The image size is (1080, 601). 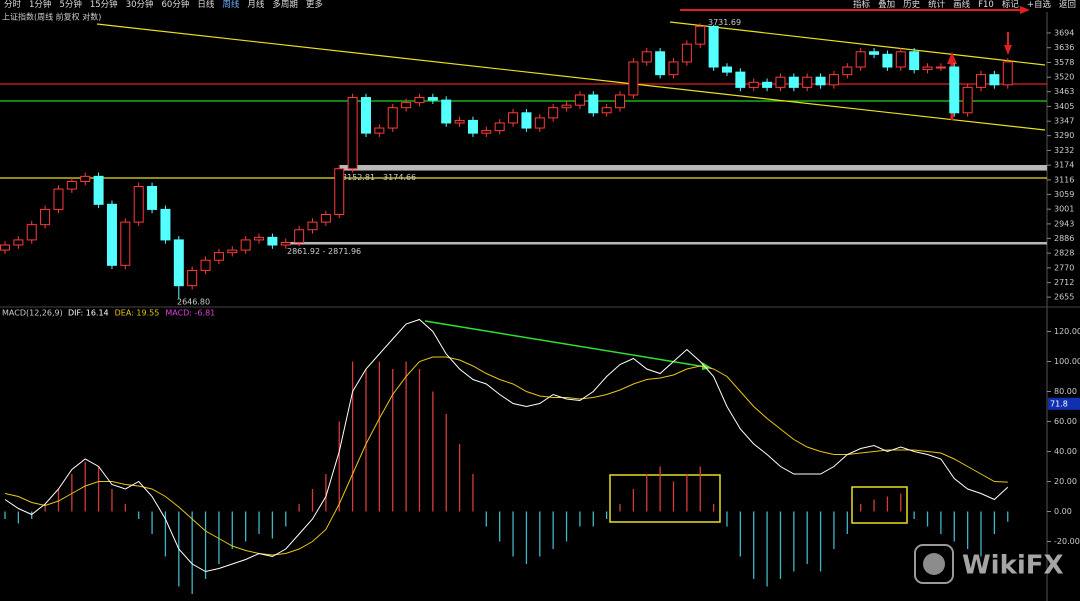 What do you see at coordinates (1067, 331) in the screenshot?
I see `y-tick-label: 120.00` at bounding box center [1067, 331].